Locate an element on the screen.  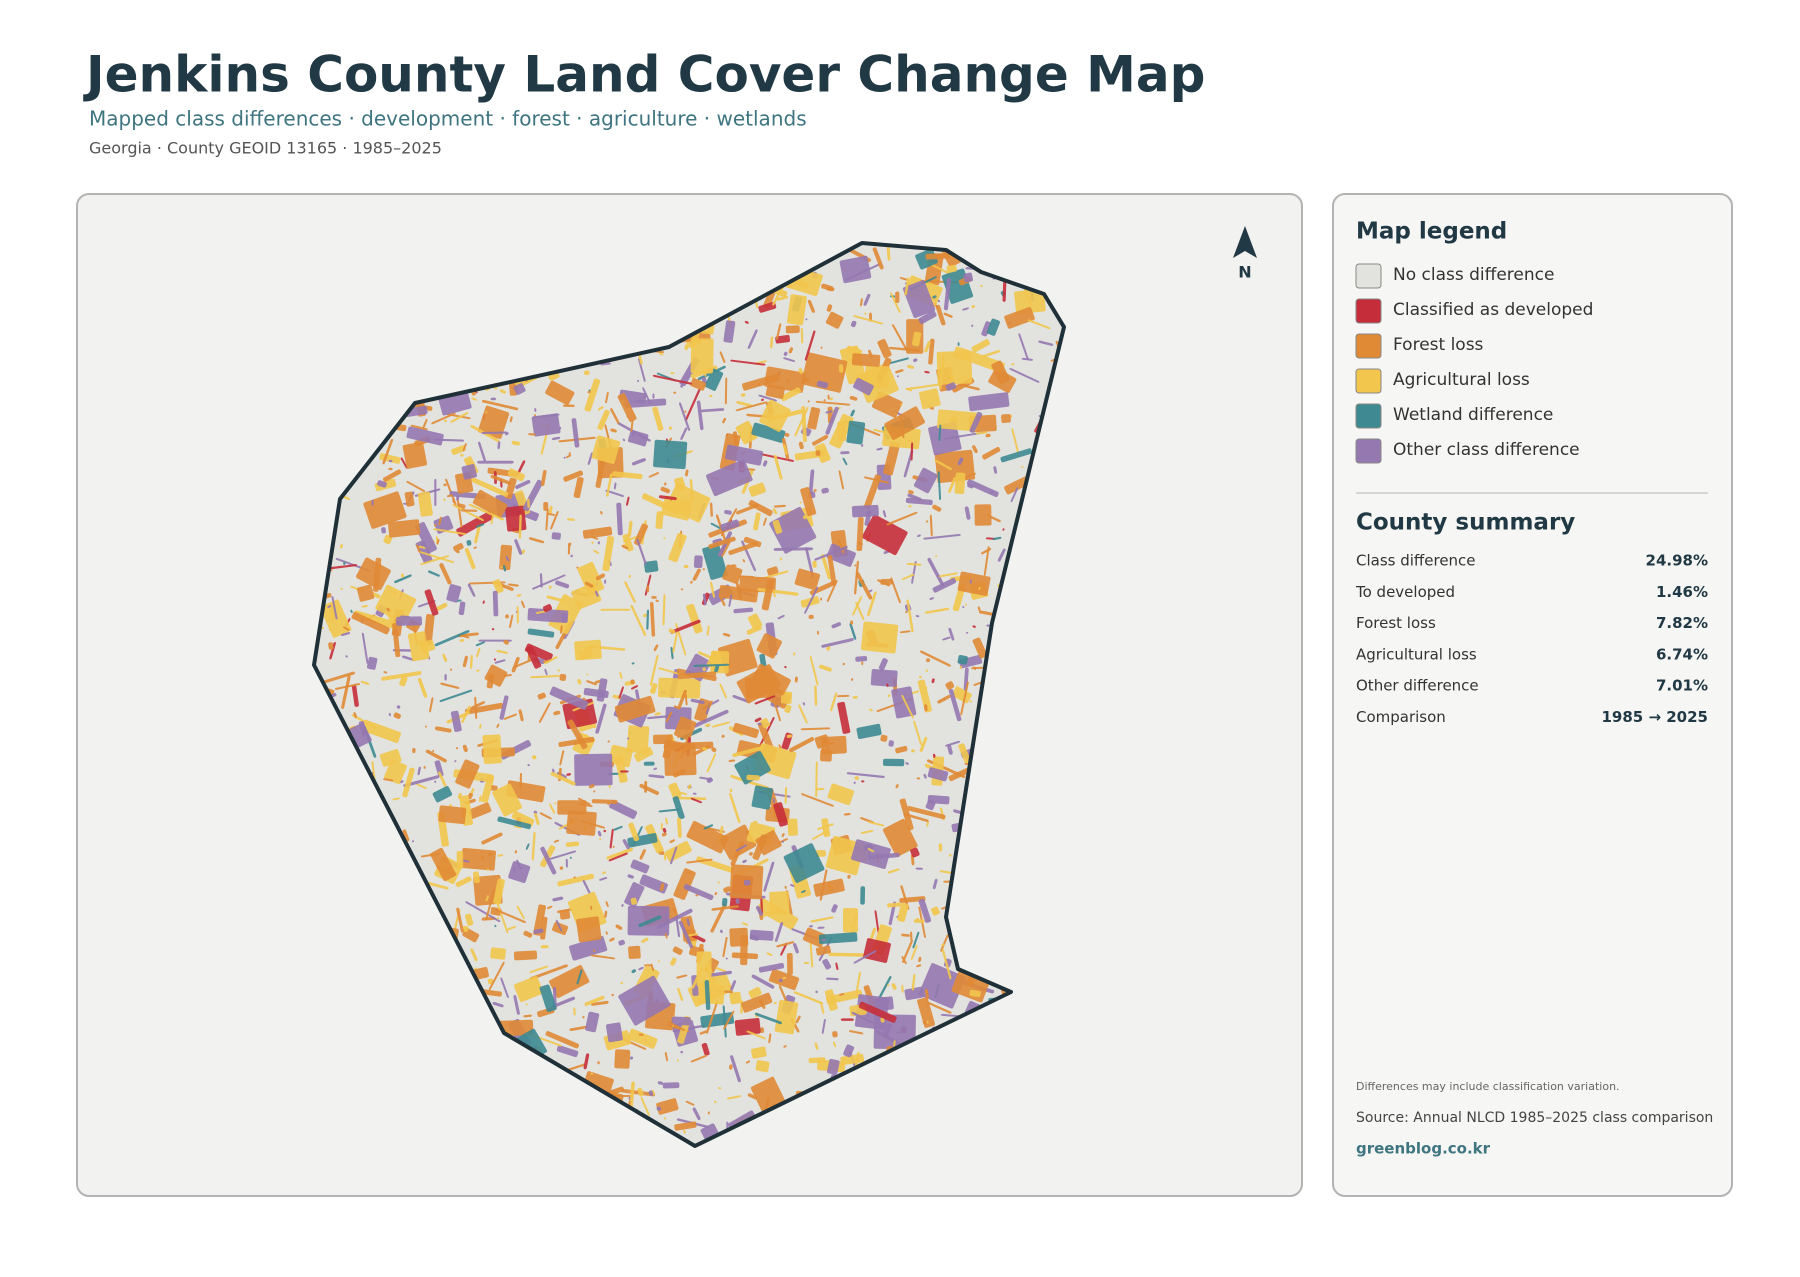
summary-label: Comparison is located at coordinates (1401, 717).